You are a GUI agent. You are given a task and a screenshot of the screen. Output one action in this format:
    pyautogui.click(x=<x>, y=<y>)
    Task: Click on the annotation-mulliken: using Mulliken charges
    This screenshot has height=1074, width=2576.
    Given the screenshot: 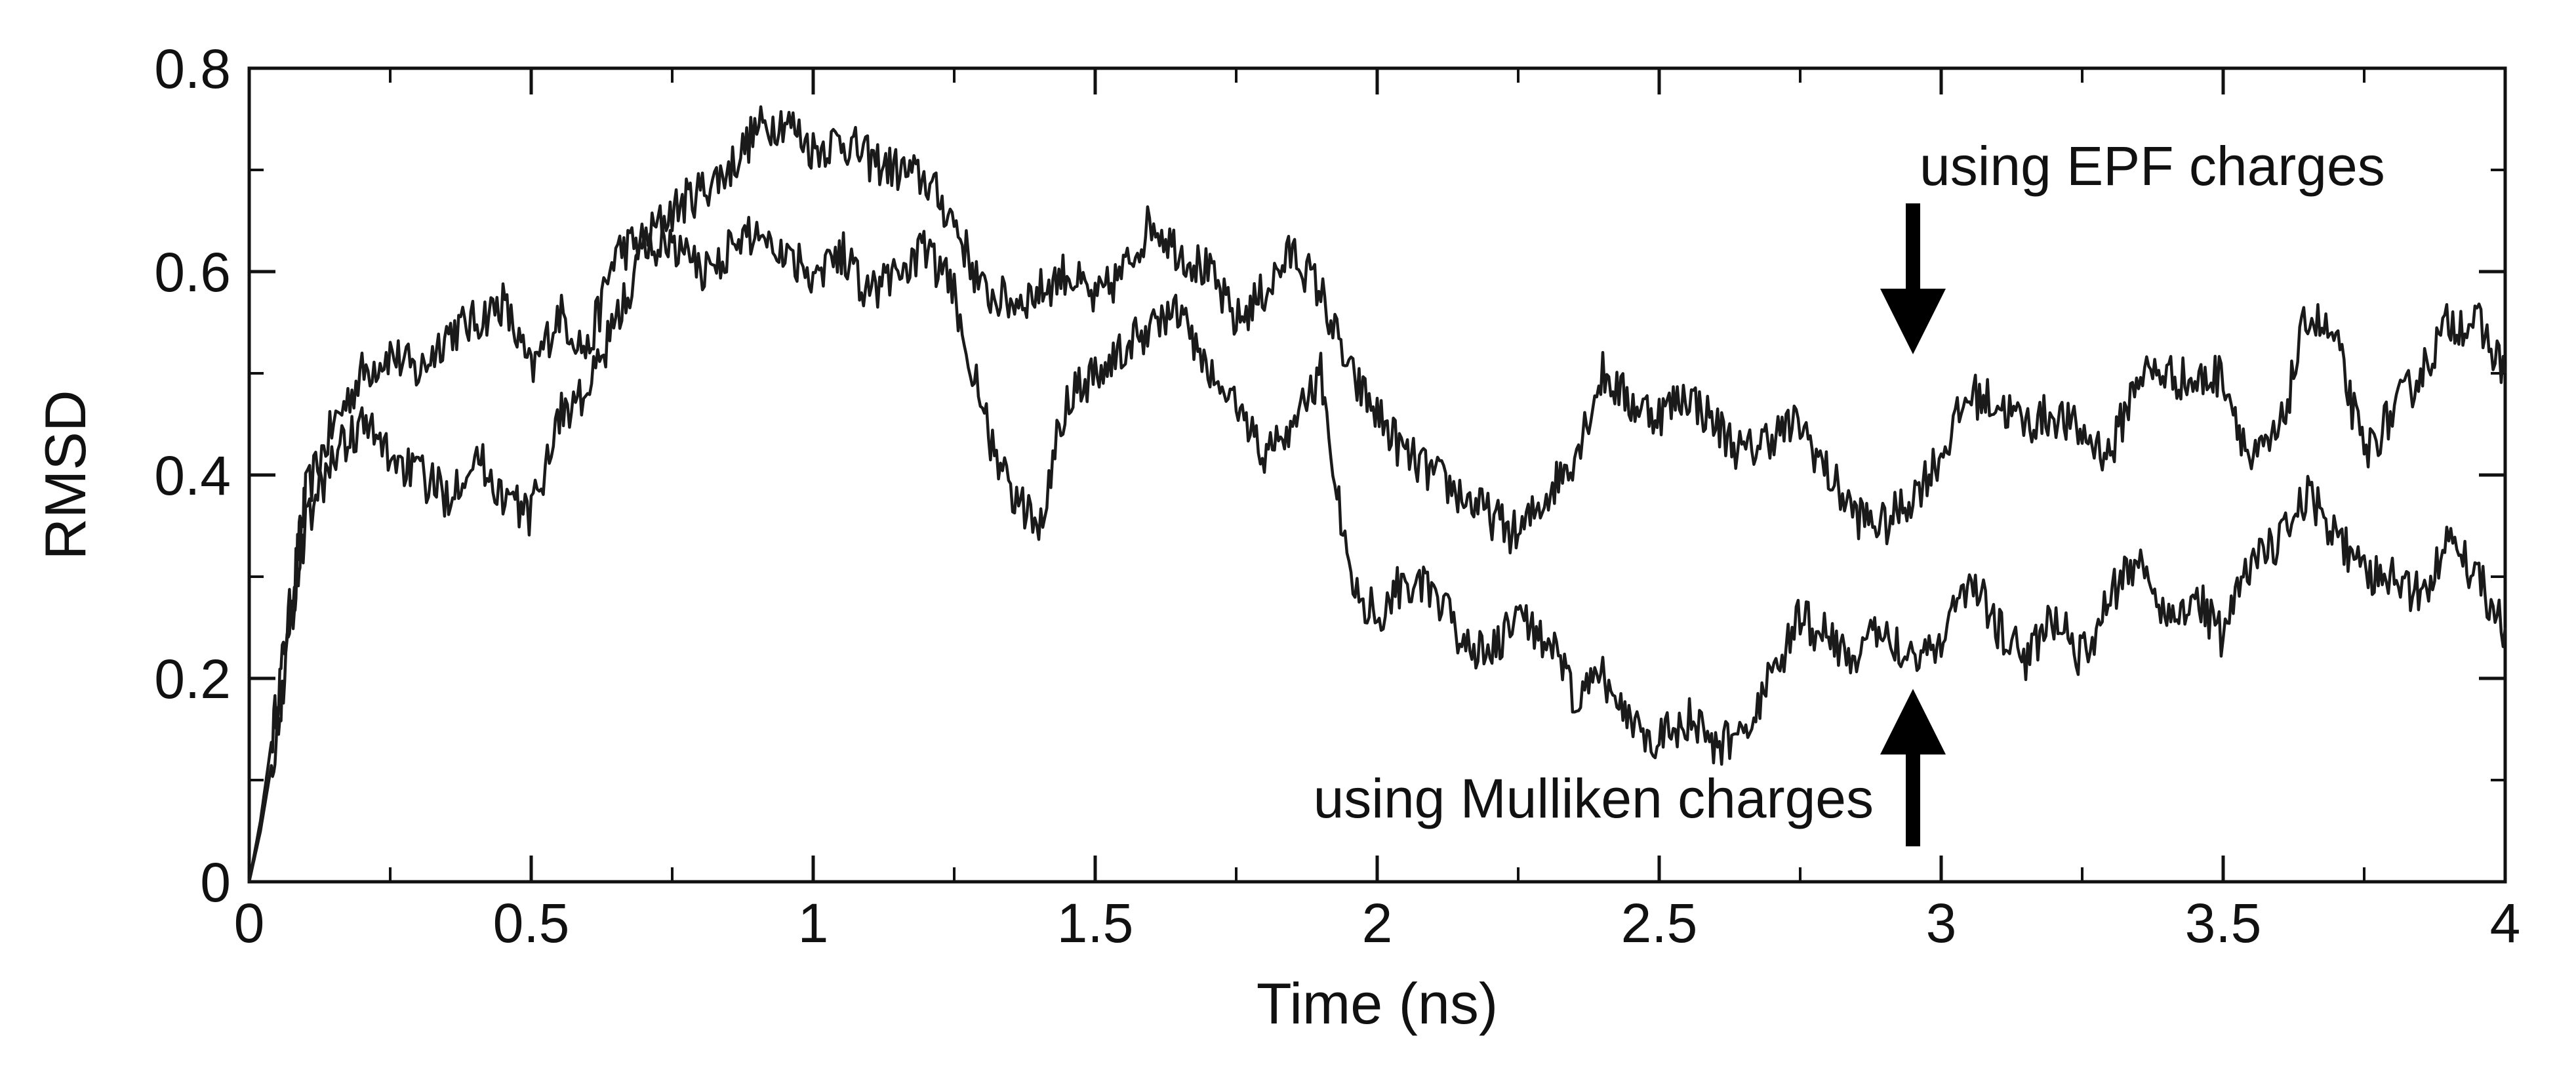 What is the action you would take?
    pyautogui.click(x=1594, y=798)
    